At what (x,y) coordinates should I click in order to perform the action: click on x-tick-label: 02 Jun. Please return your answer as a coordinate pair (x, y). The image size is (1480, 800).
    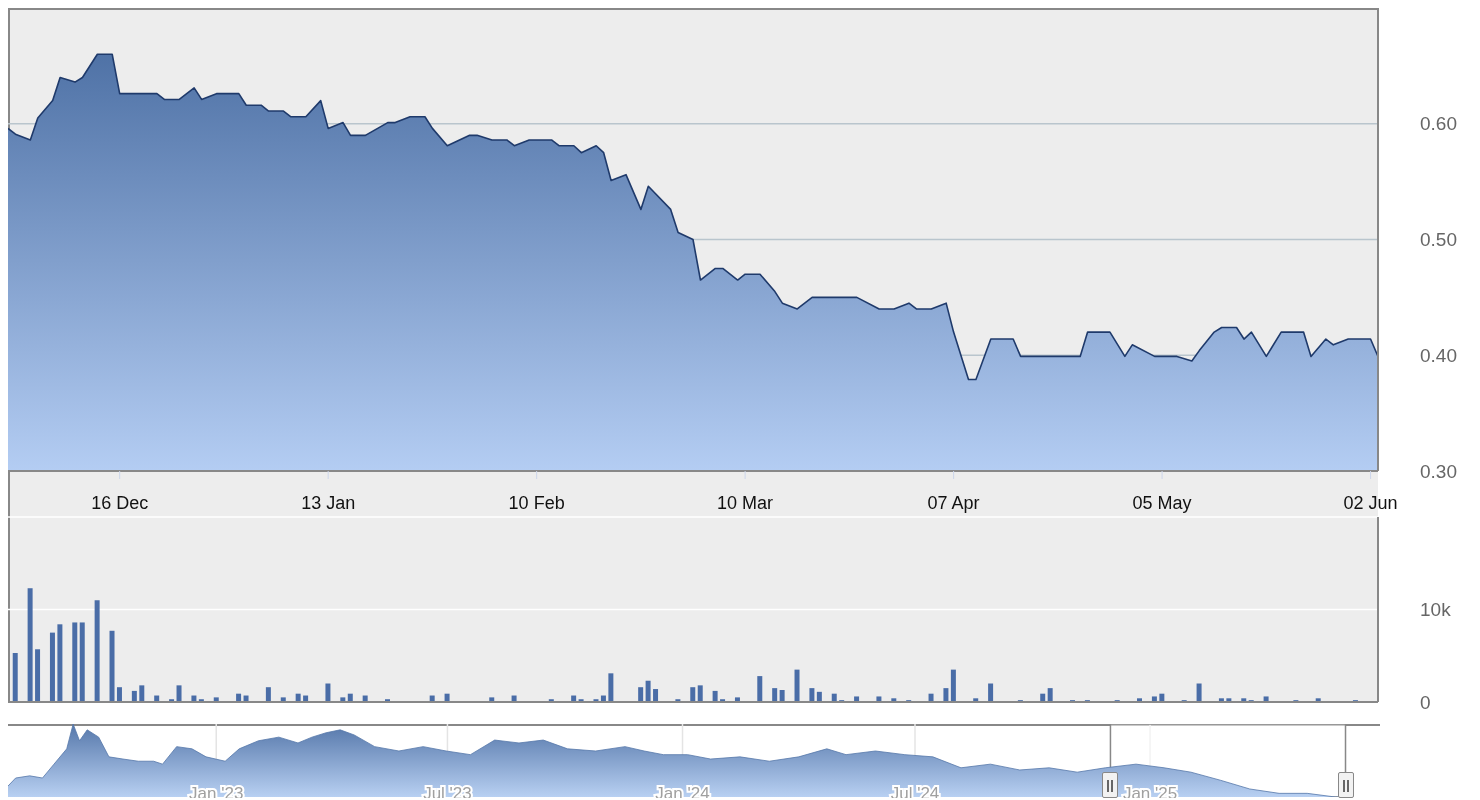
    Looking at the image, I should click on (1370, 503).